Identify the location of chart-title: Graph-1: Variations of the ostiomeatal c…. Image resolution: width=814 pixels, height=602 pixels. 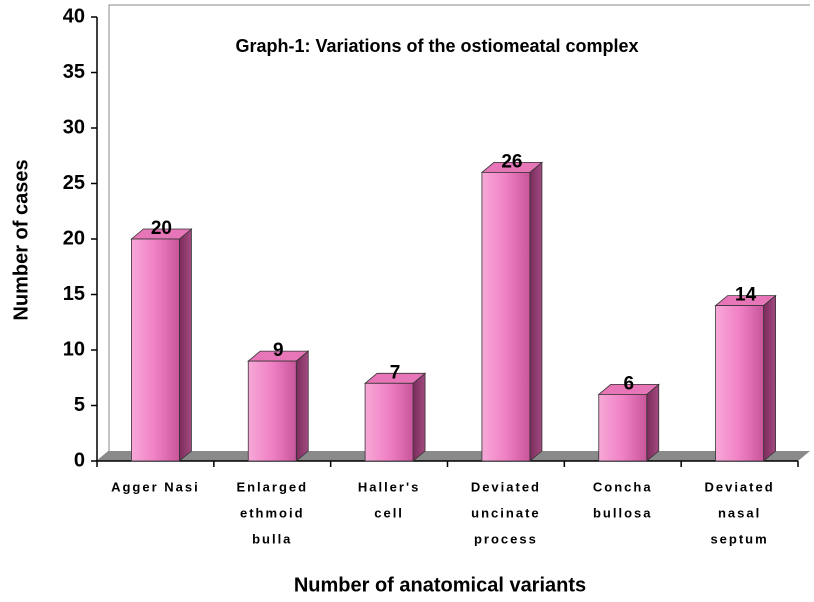
(436, 46).